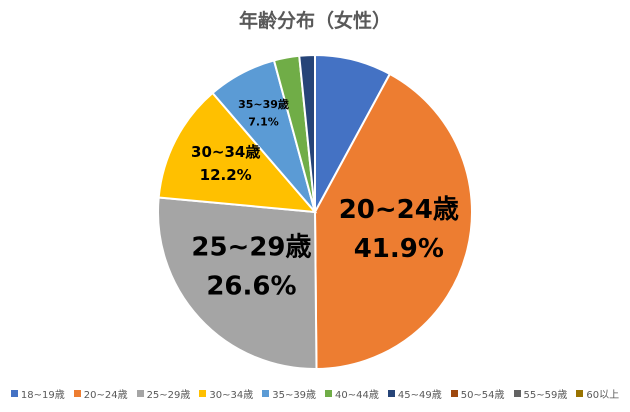 Image resolution: width=630 pixels, height=412 pixels. What do you see at coordinates (294, 395) in the screenshot?
I see `legend-label: 35~39歳` at bounding box center [294, 395].